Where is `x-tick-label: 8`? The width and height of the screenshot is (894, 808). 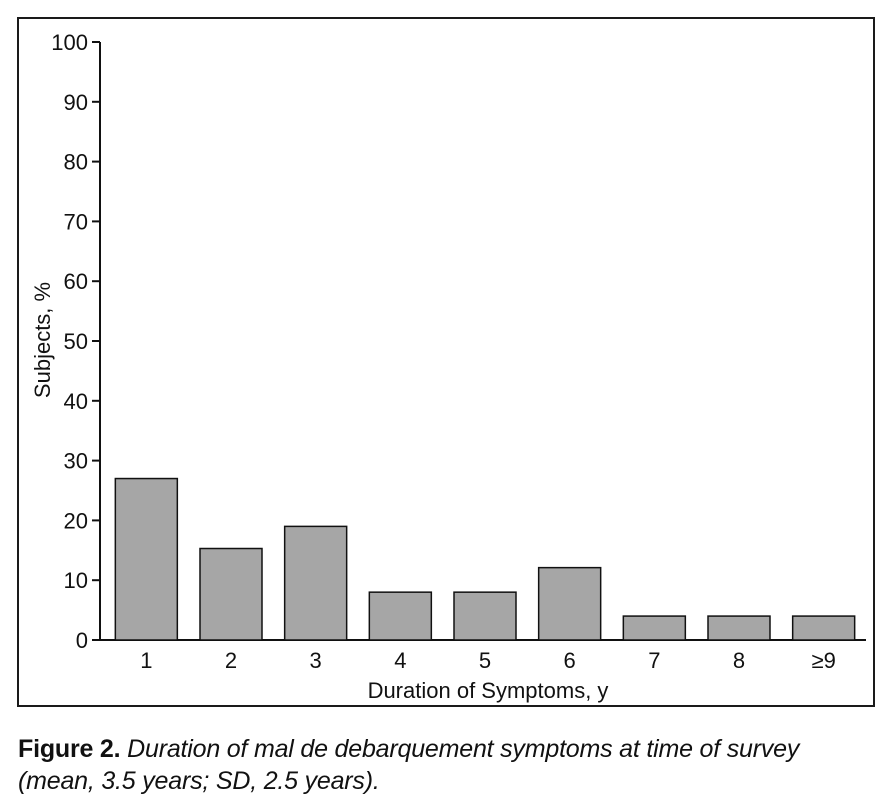 x-tick-label: 8 is located at coordinates (739, 660).